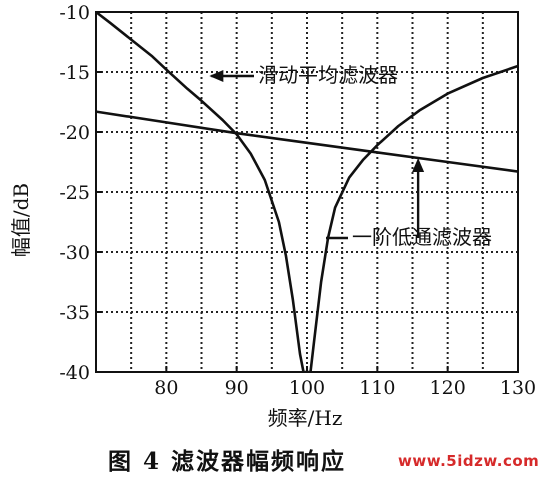 This screenshot has height=479, width=540. I want to click on y-tick-label: -20, so click(74, 133).